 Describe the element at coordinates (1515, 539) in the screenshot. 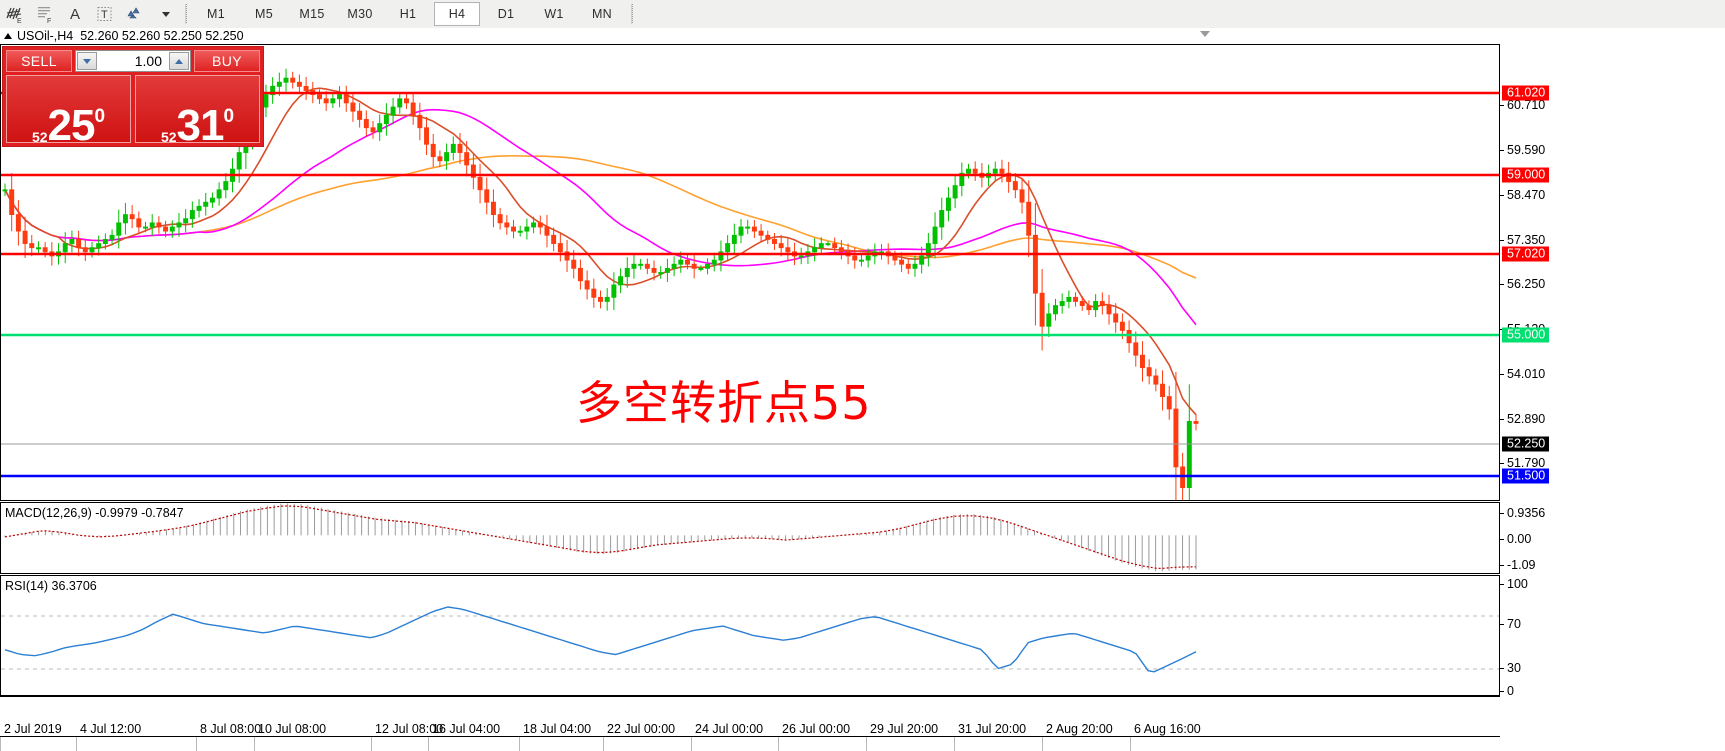

I see `macd-tick: 0.00` at that location.